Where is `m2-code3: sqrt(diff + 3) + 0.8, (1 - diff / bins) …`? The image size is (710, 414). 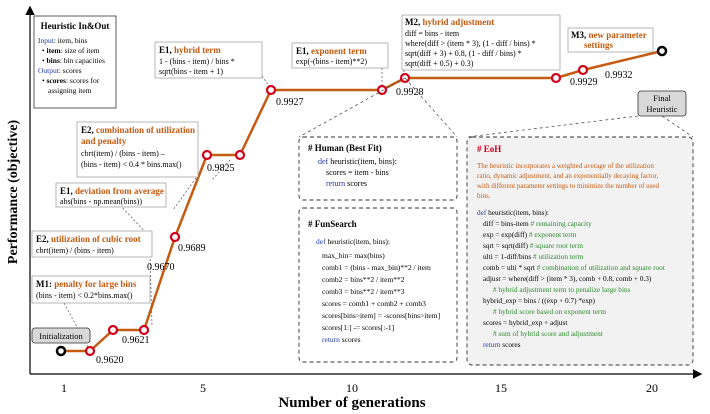
m2-code3: sqrt(diff + 3) + 0.8, (1 - diff / bins) … is located at coordinates (463, 53).